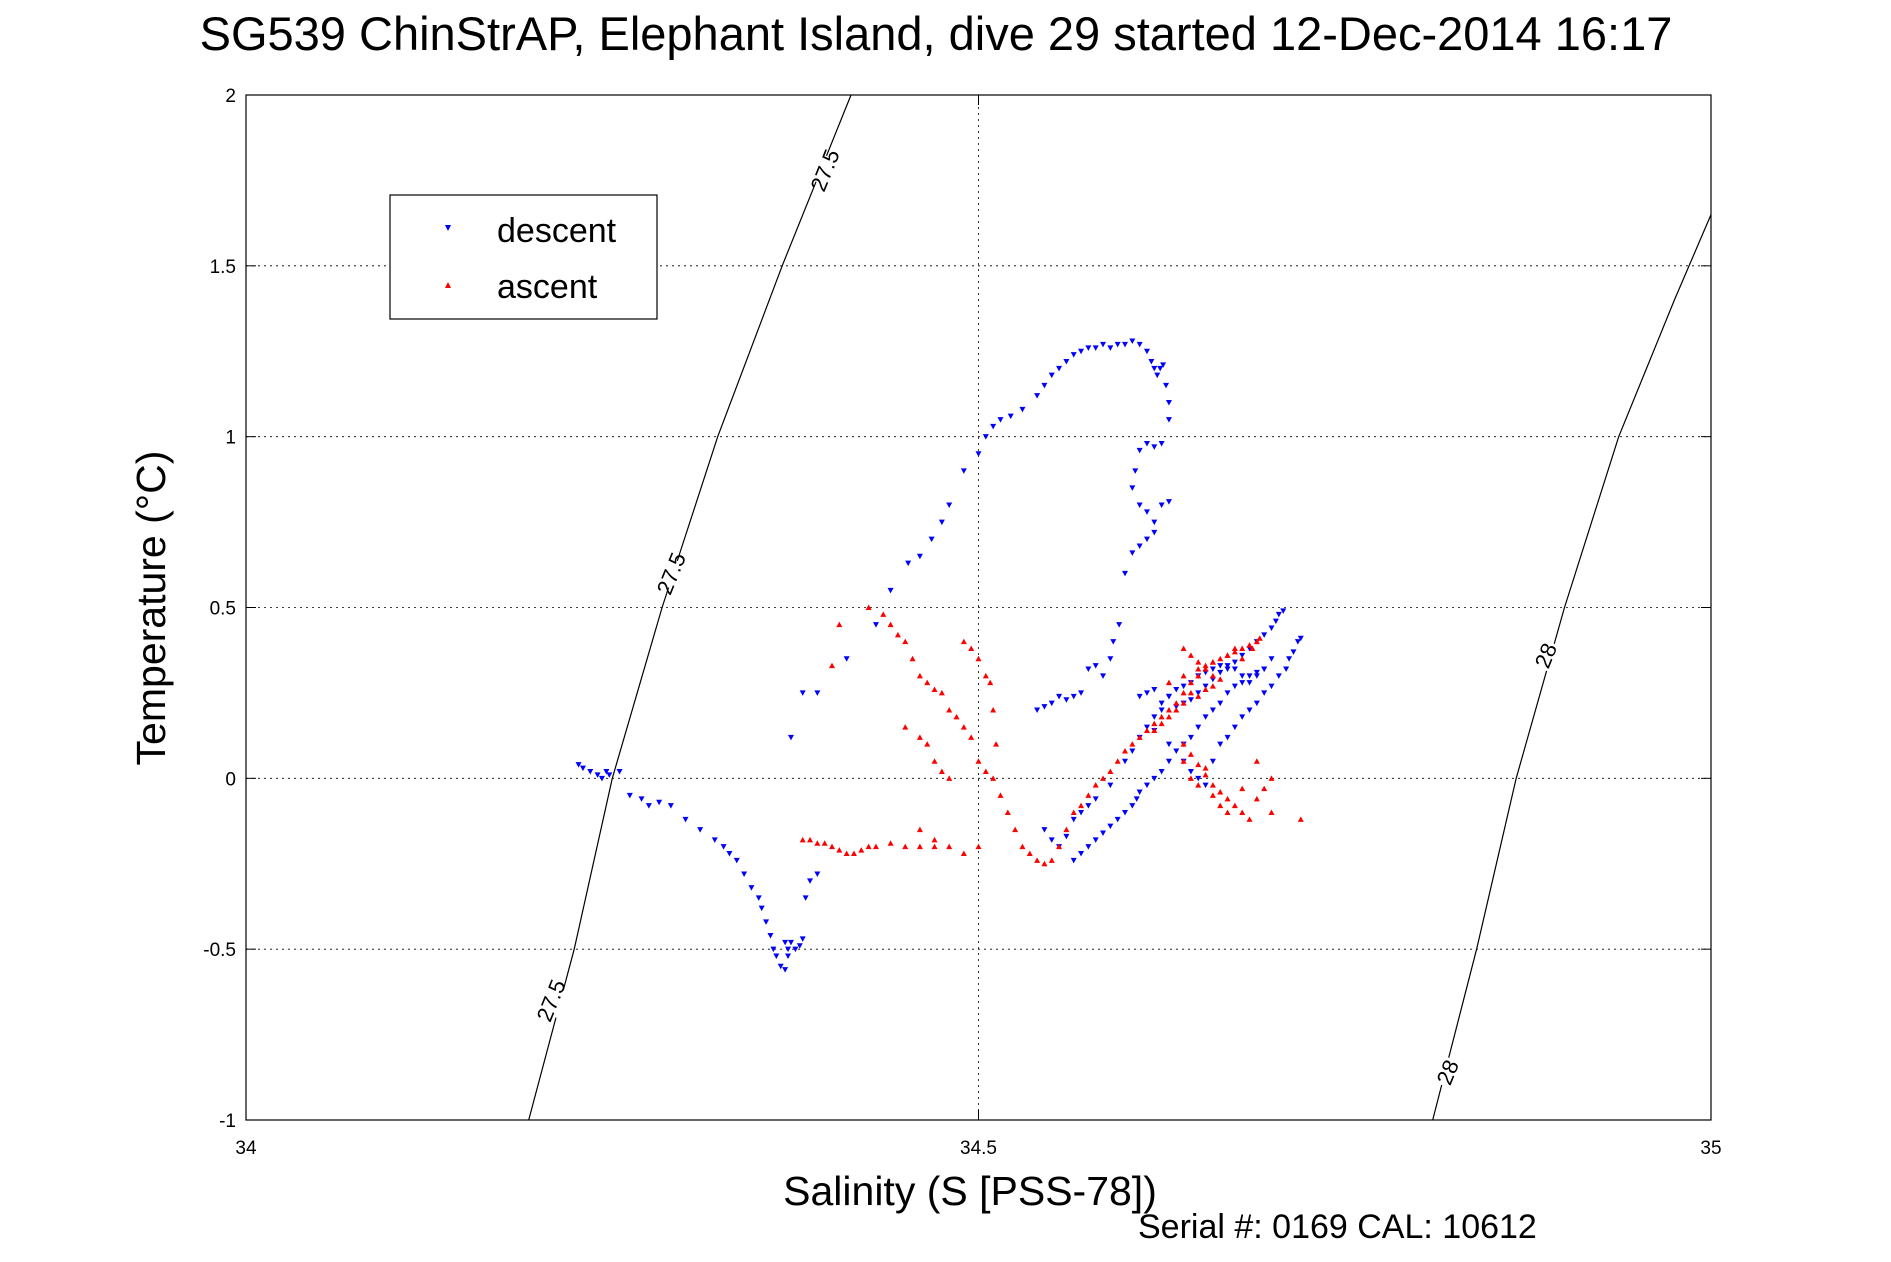 Image resolution: width=1891 pixels, height=1262 pixels. What do you see at coordinates (448, 228) in the screenshot?
I see `legend-descent-marker` at bounding box center [448, 228].